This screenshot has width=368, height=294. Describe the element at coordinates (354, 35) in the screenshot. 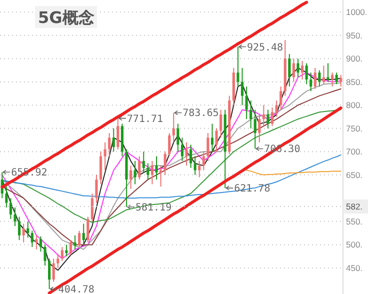

I see `y-tick-label: 950.` at that location.